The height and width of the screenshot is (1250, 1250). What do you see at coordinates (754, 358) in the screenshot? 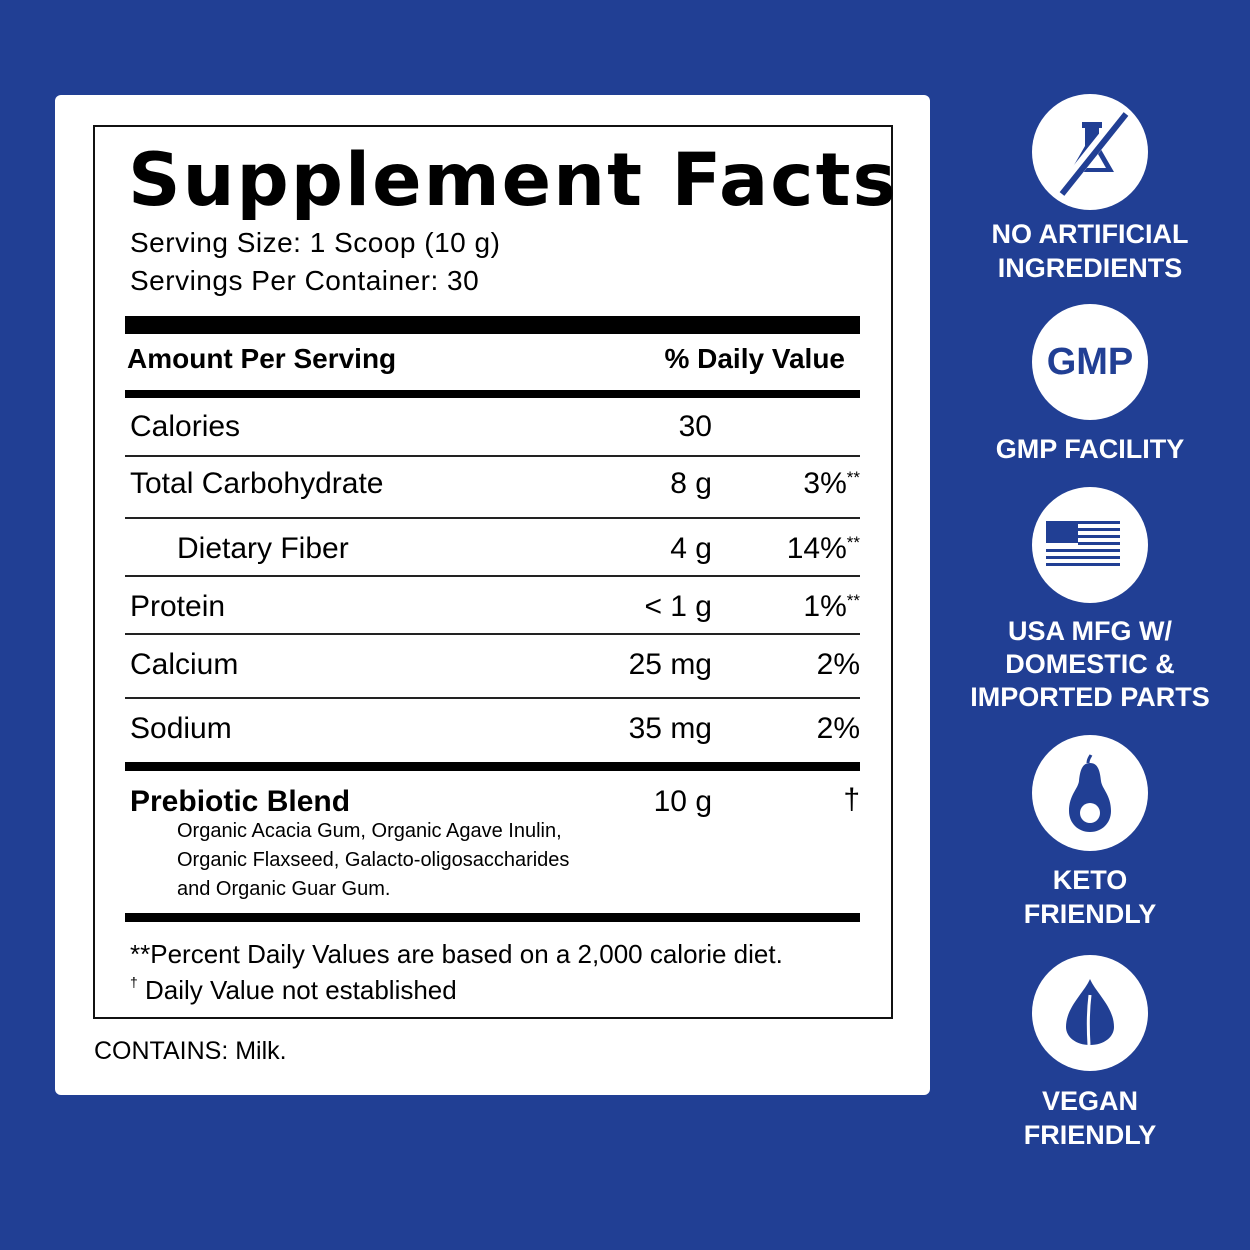
I see `header-daily-value: % Daily Value` at bounding box center [754, 358].